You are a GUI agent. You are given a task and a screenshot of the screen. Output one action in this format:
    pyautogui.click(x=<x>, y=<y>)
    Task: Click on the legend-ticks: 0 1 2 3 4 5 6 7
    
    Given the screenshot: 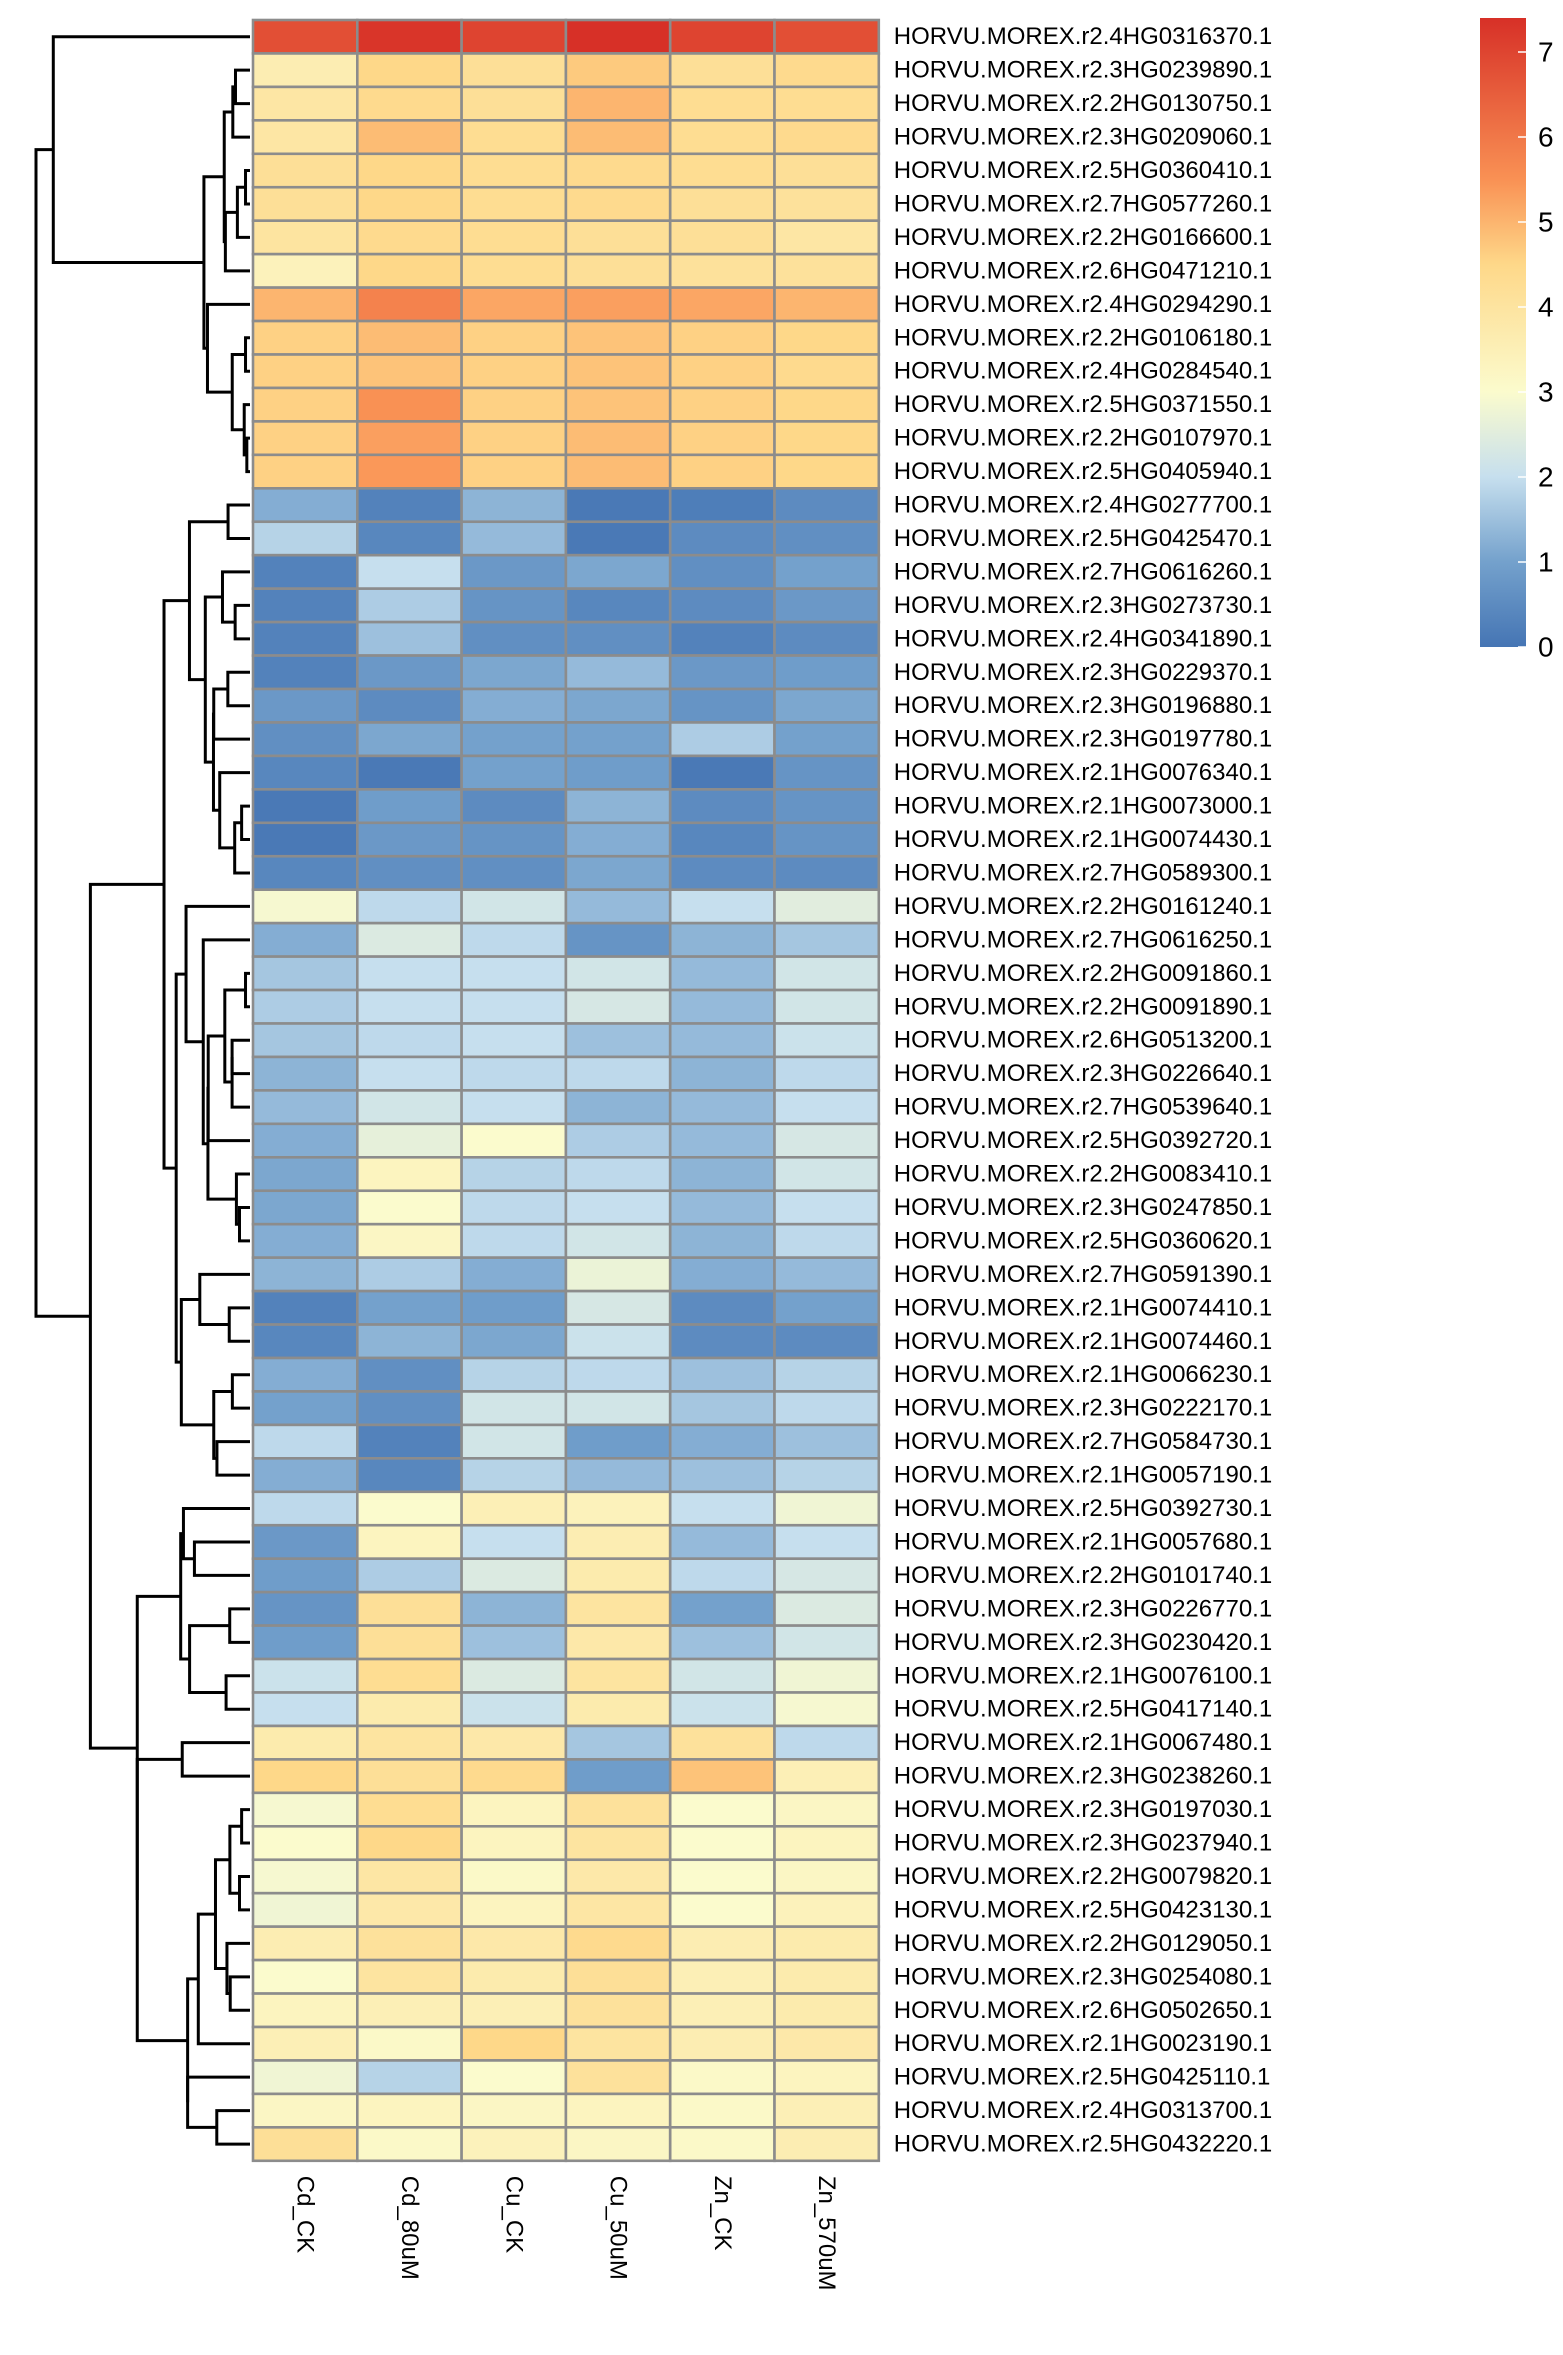 What is the action you would take?
    pyautogui.click(x=1536, y=350)
    